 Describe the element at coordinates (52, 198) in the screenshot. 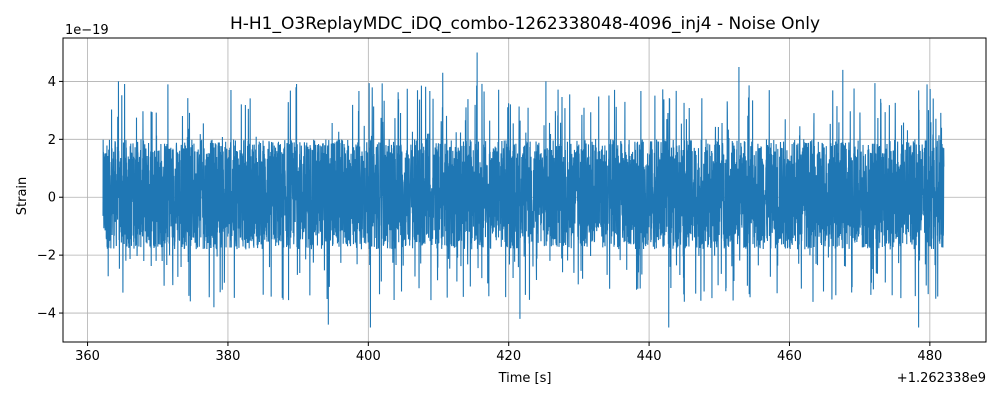

I see `y-tick-label: 0` at that location.